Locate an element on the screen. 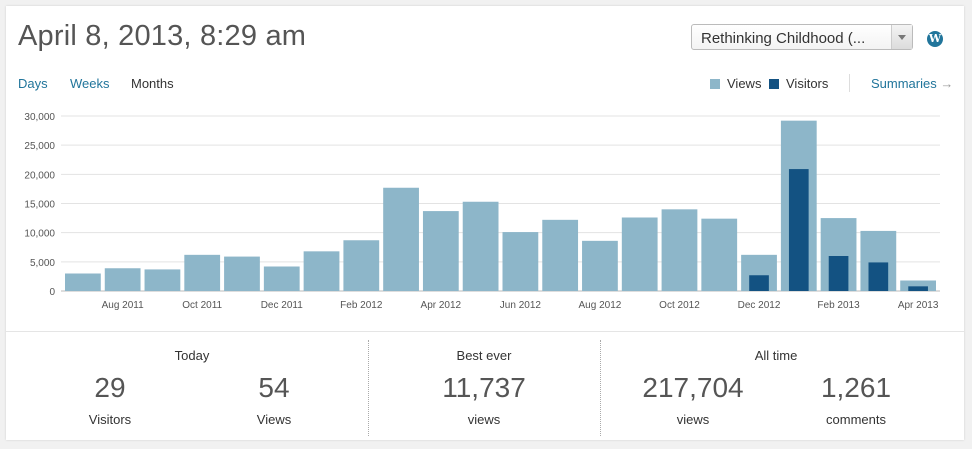 The image size is (972, 449). all-time-views-count: 217,704 is located at coordinates (693, 387).